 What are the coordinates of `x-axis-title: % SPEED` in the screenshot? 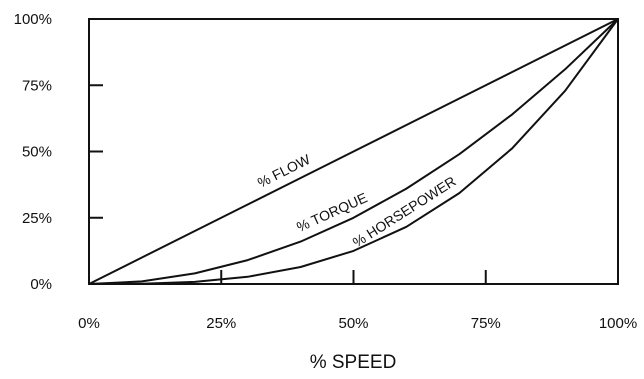 It's located at (353, 362).